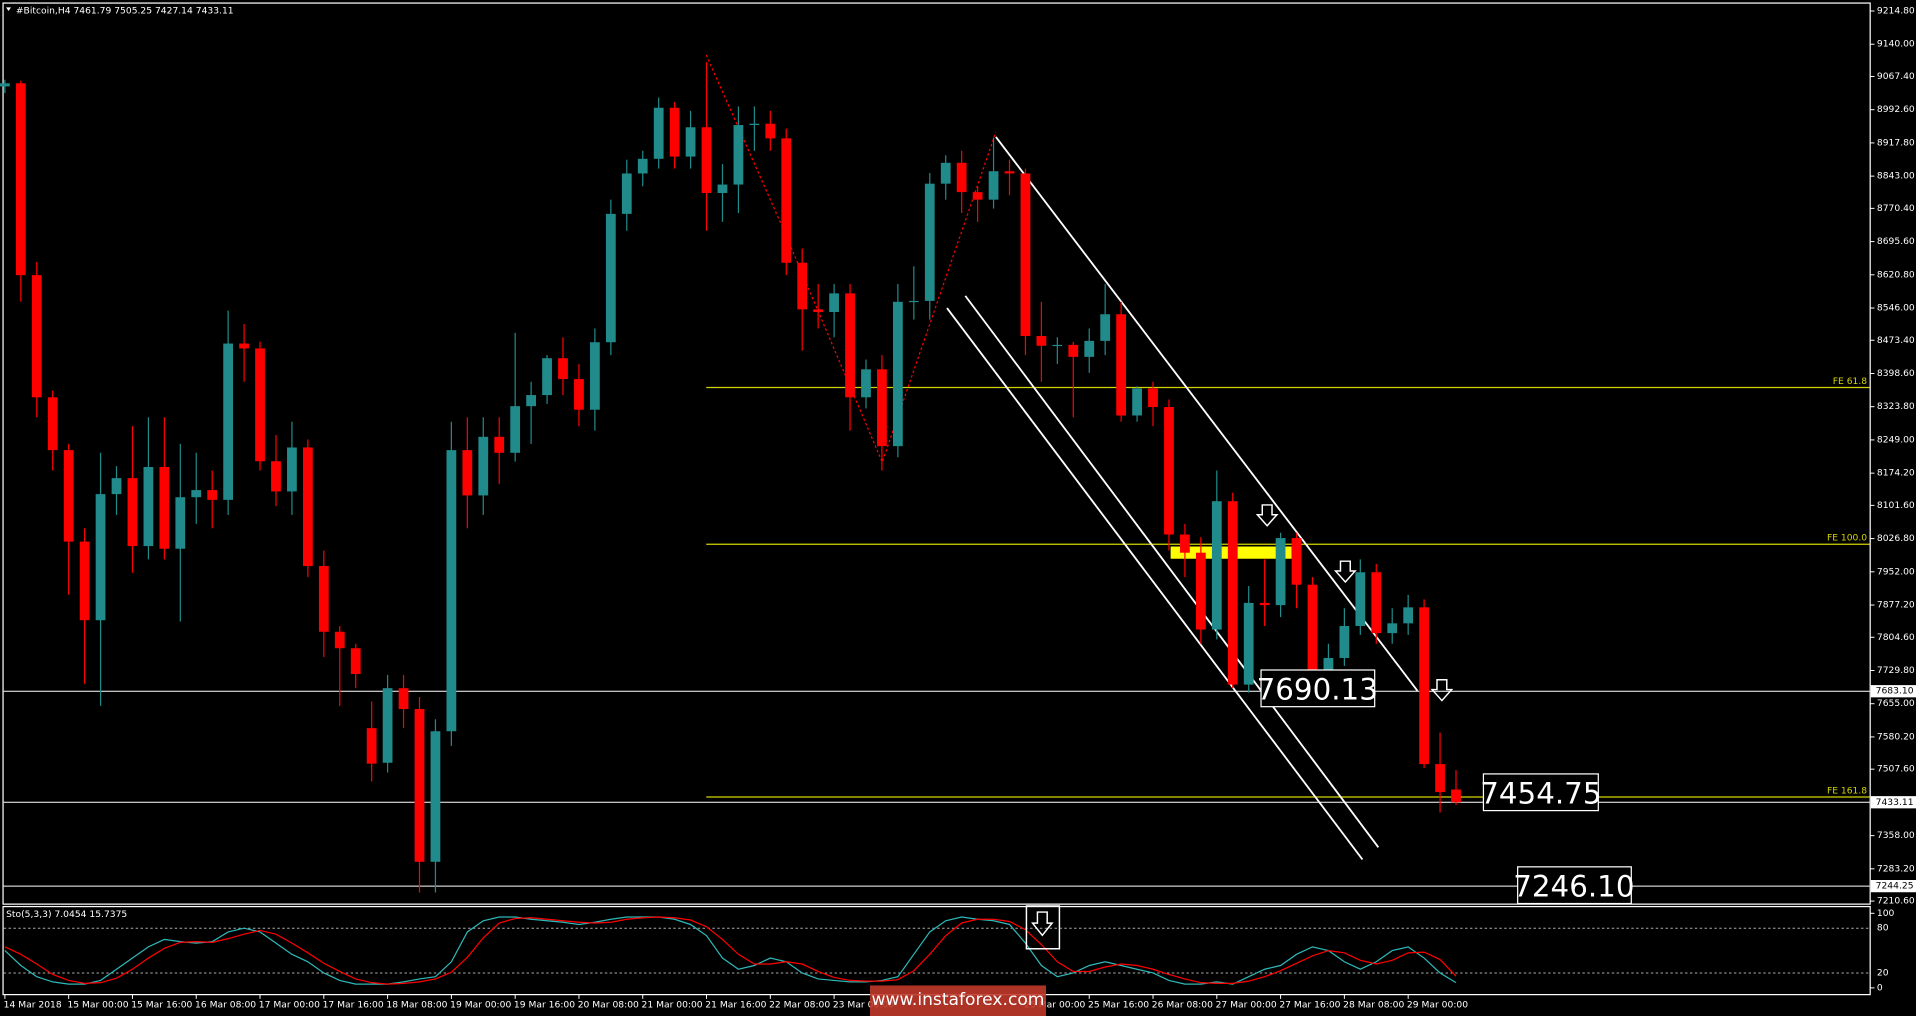 This screenshot has height=1016, width=1916. What do you see at coordinates (225, 1004) in the screenshot?
I see `x-tick-label: 16 Mar 08:00` at bounding box center [225, 1004].